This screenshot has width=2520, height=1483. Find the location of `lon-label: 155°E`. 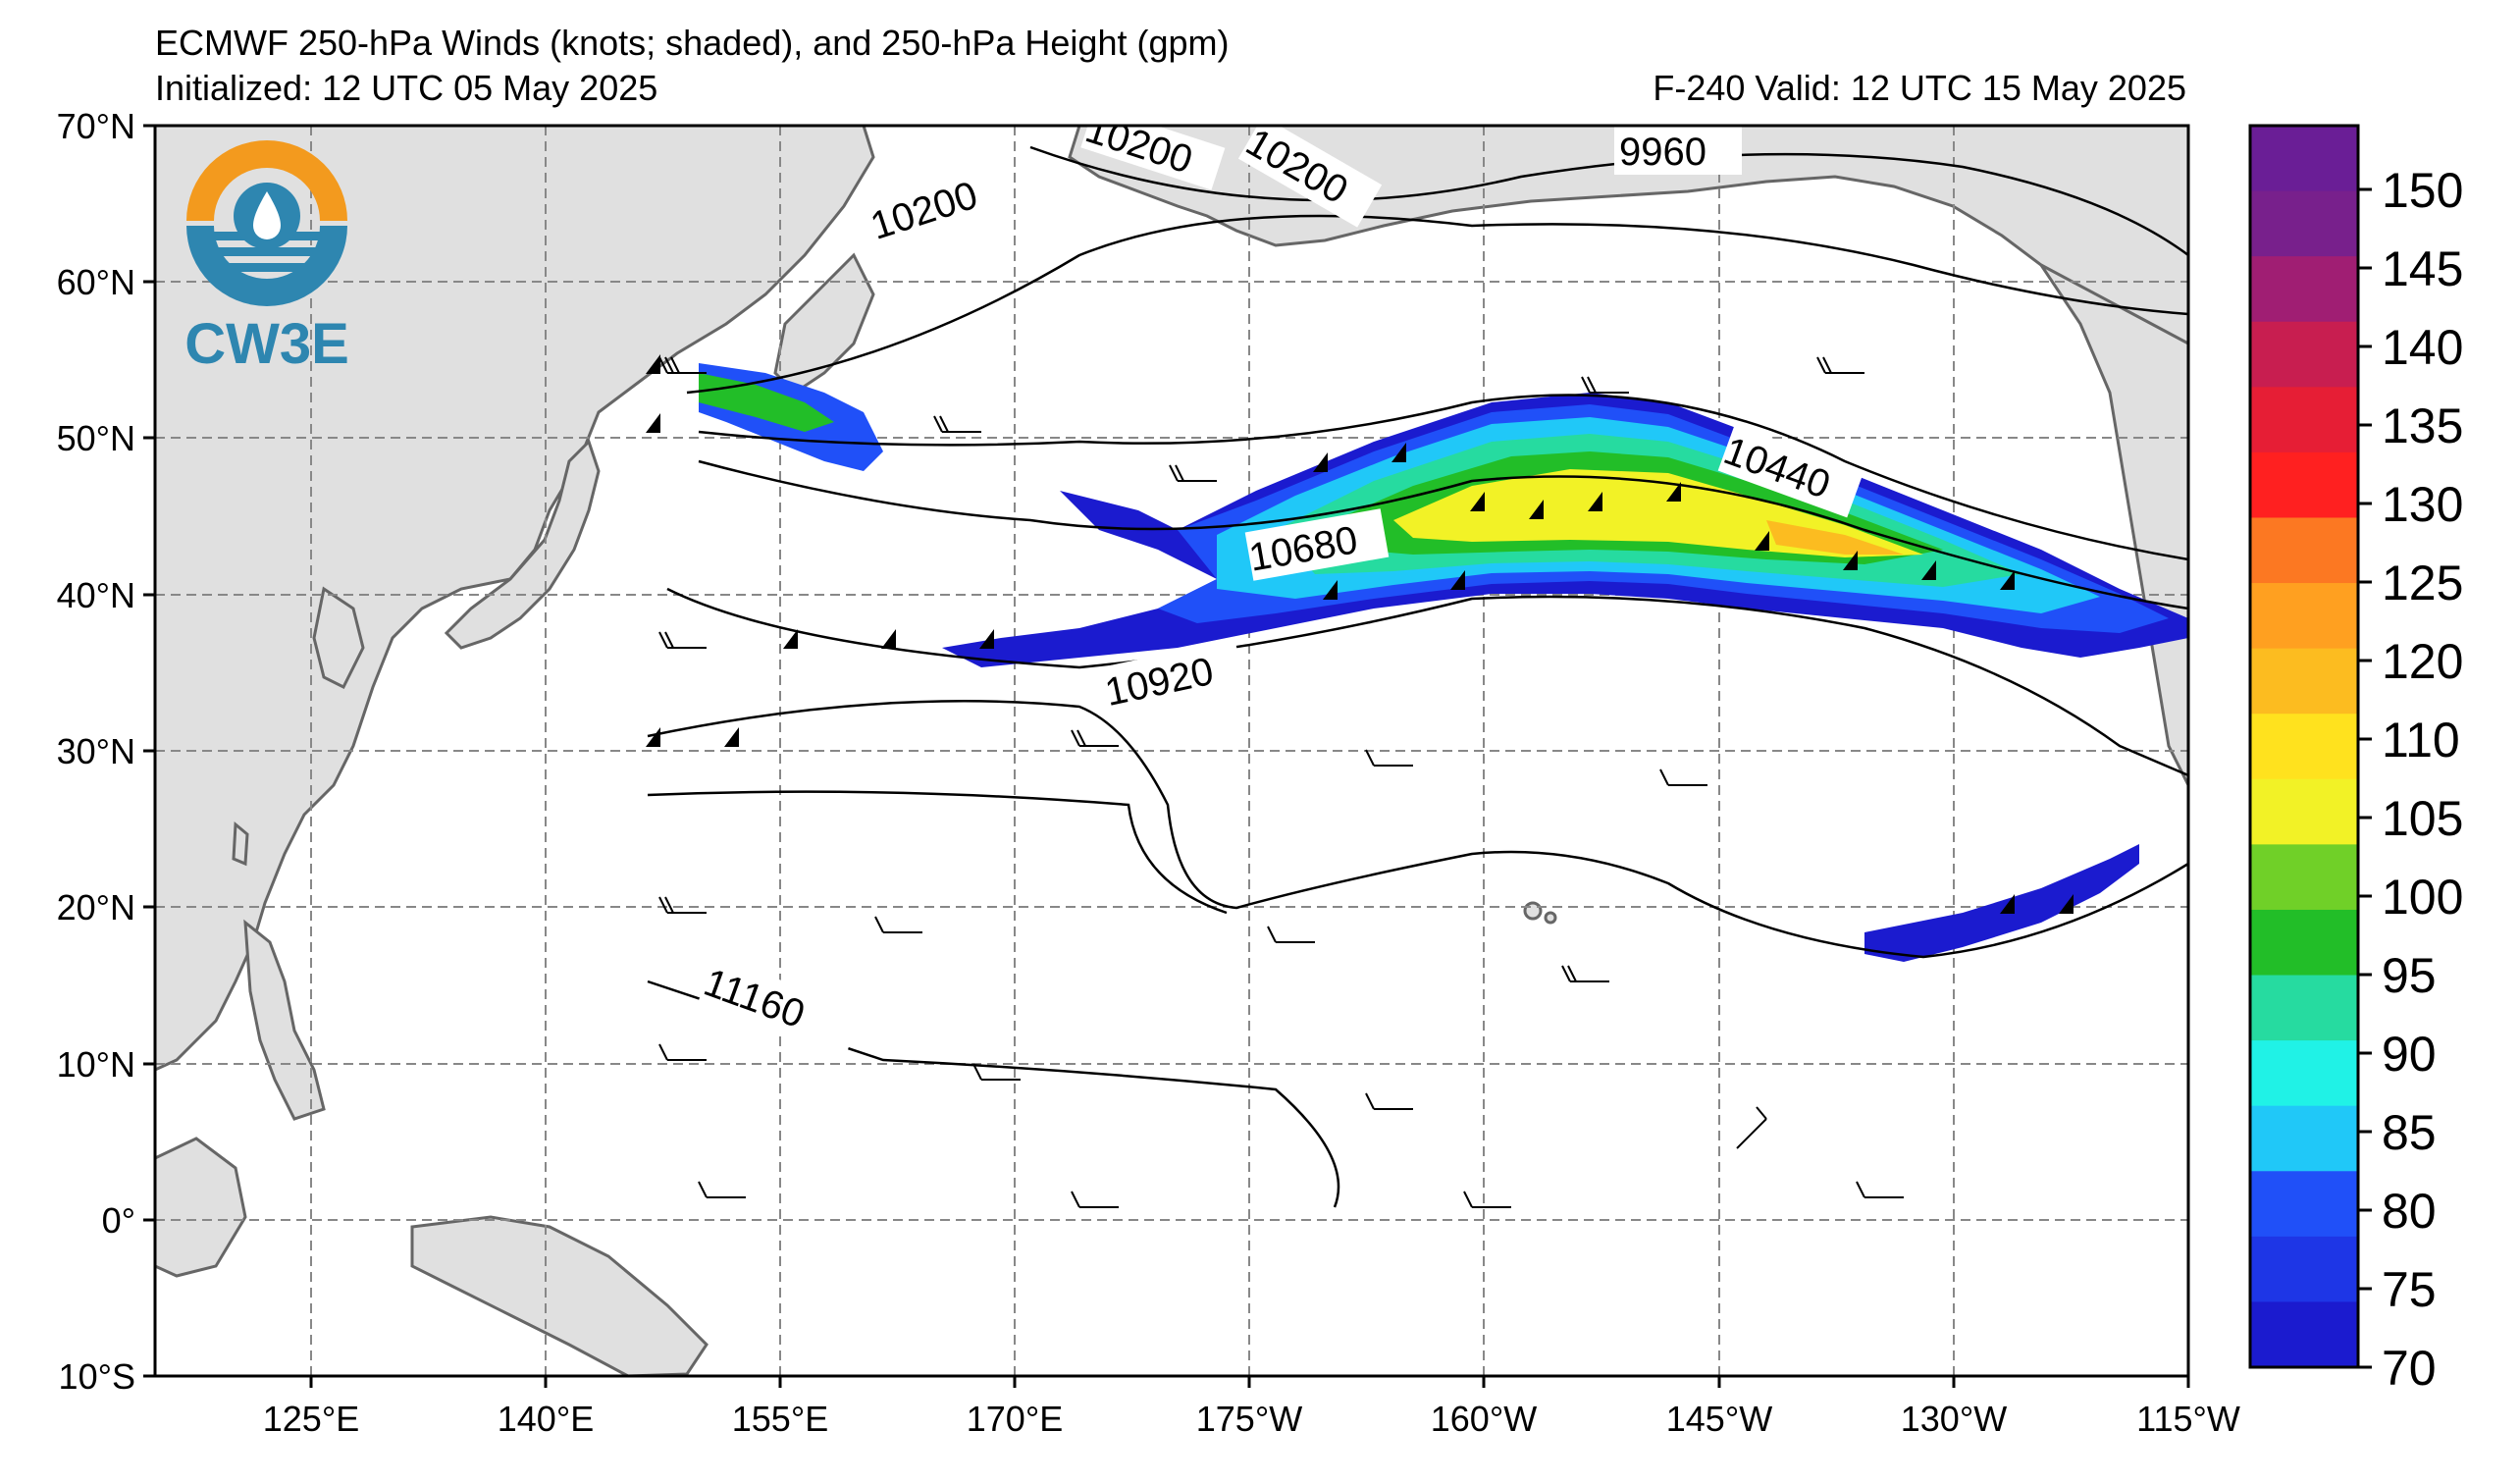

lon-label: 155°E is located at coordinates (780, 1419).